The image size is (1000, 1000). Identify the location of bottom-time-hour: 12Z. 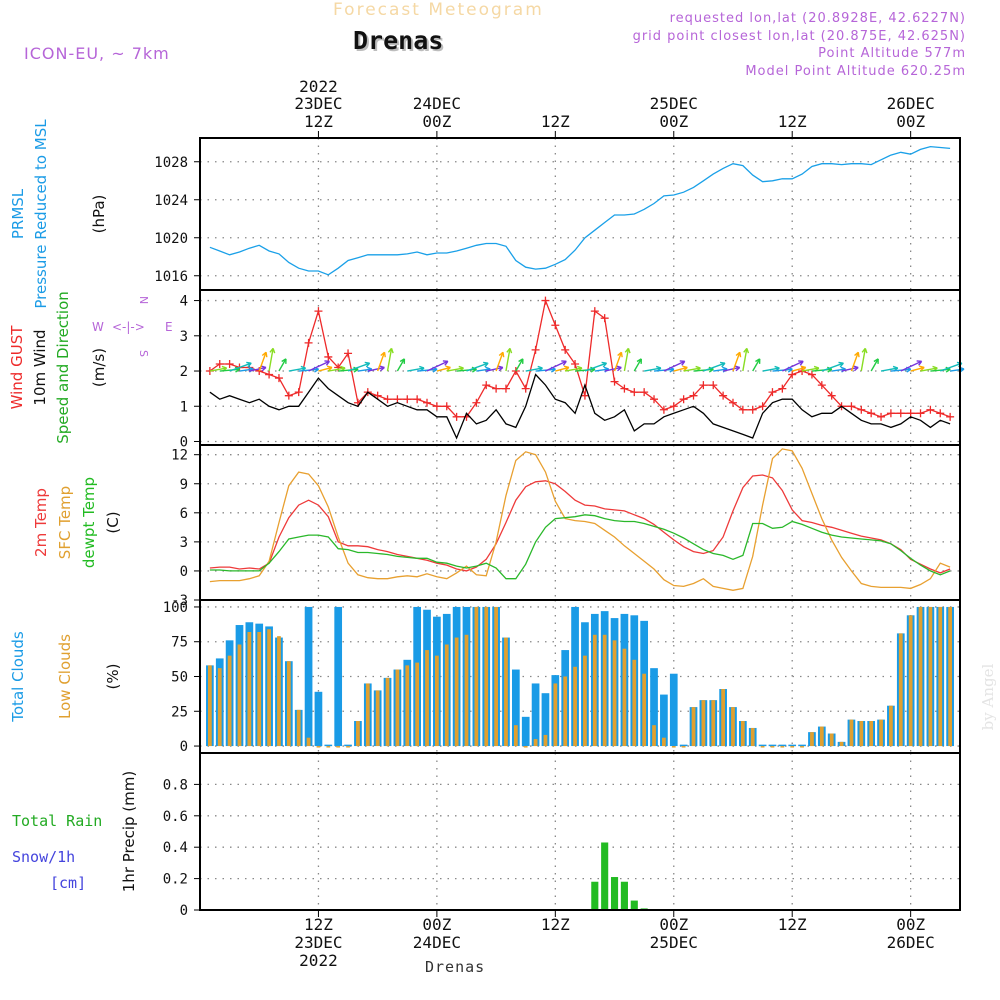
(792, 924).